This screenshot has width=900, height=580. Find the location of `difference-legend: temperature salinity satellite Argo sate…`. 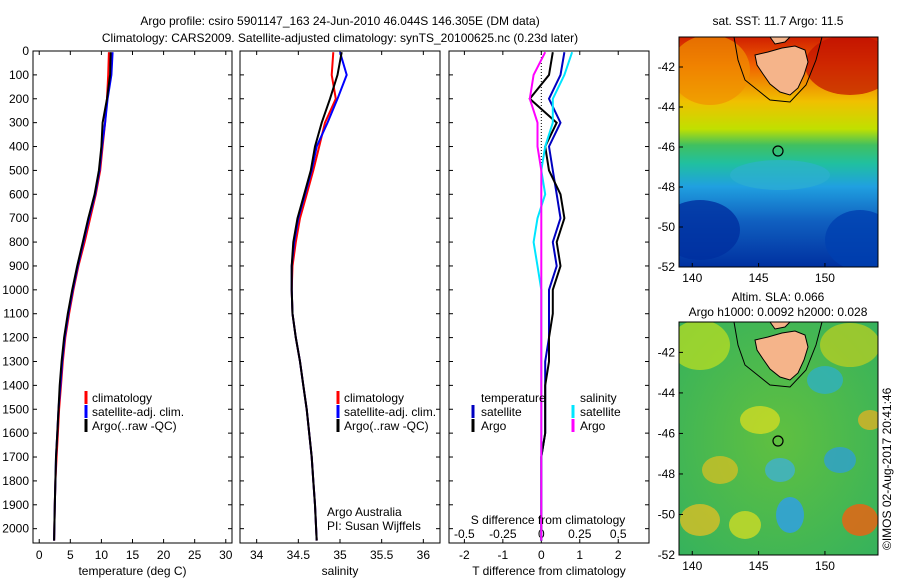

difference-legend: temperature salinity satellite Argo sate… is located at coordinates (548, 459).